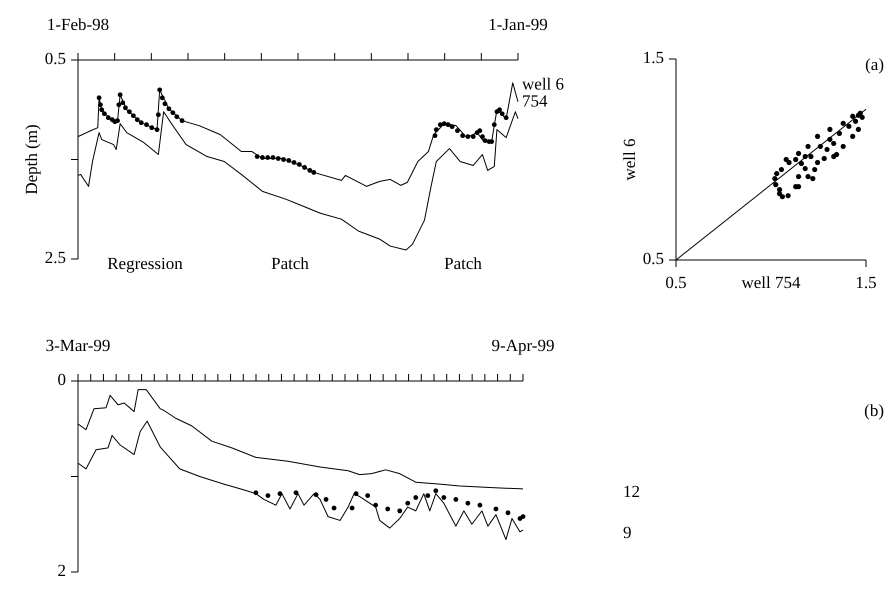 Image resolution: width=891 pixels, height=590 pixels. What do you see at coordinates (771, 282) in the screenshot?
I see `x-axis-title: well 754` at bounding box center [771, 282].